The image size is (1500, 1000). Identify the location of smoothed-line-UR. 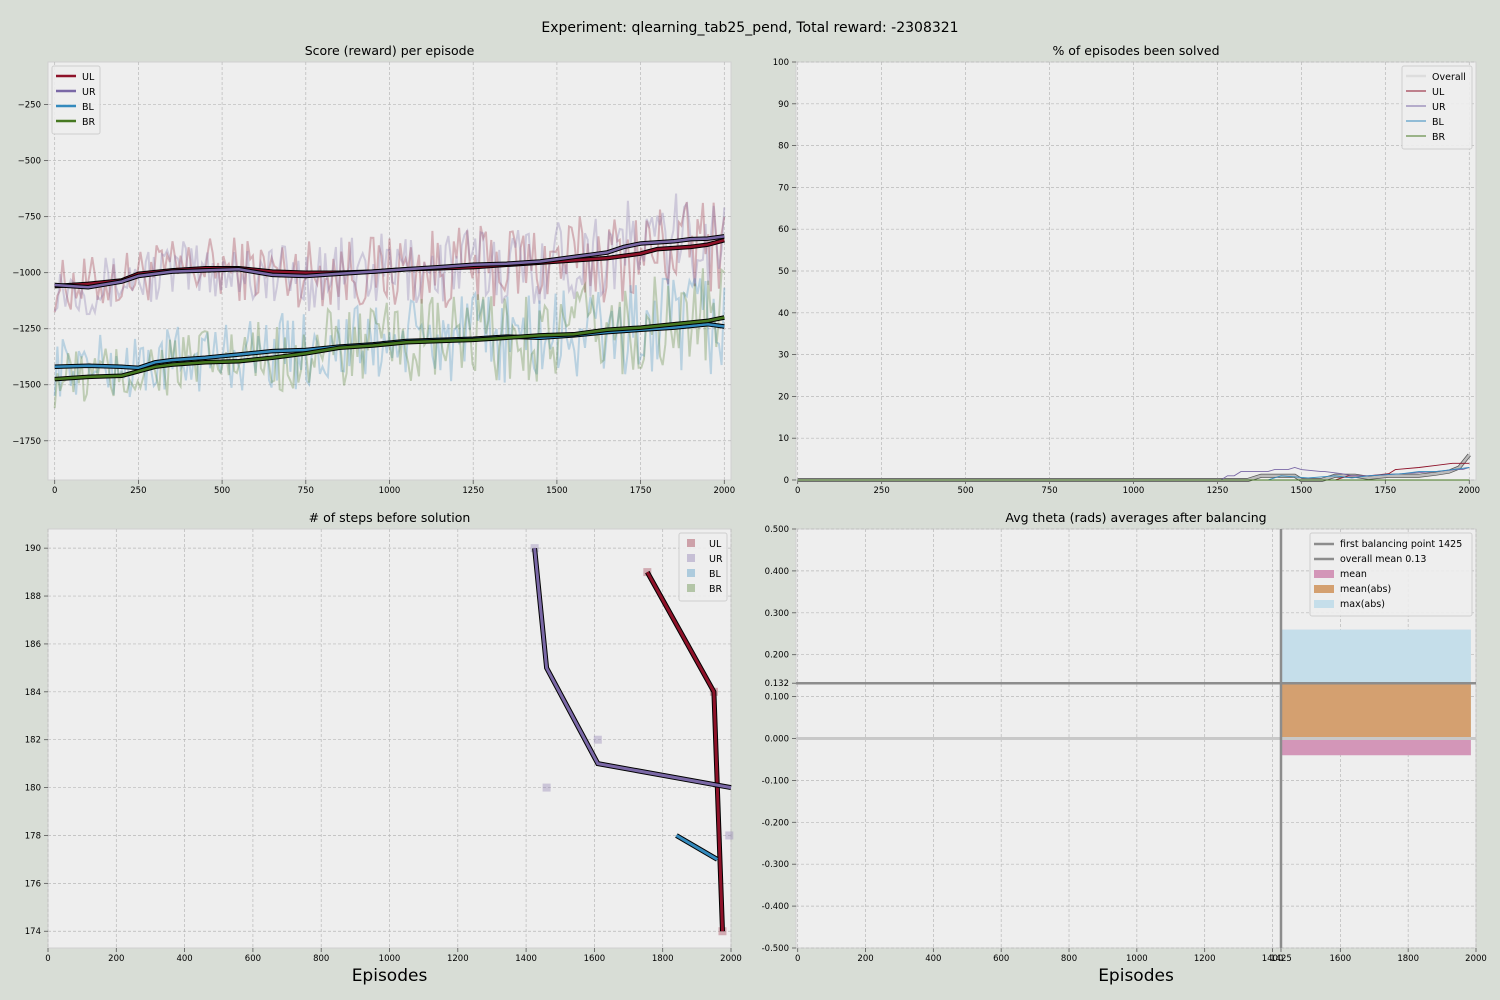
(389, 262).